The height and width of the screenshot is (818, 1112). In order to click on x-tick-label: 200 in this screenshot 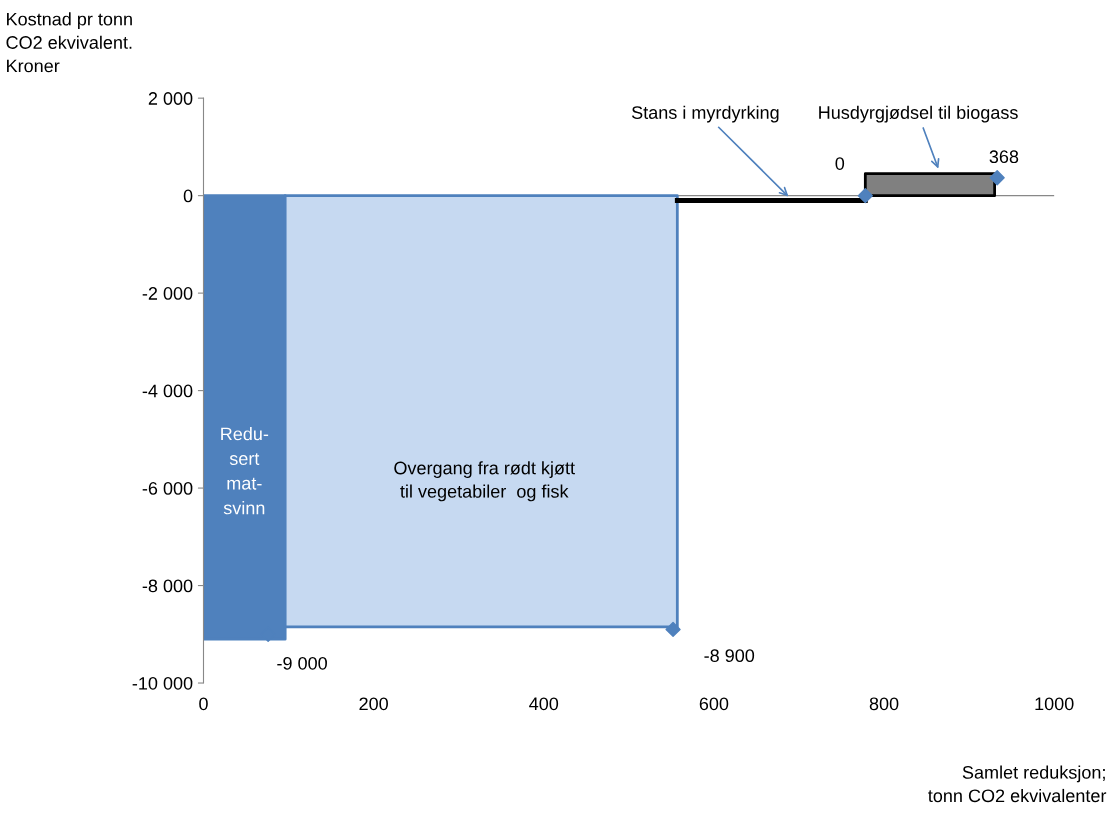, I will do `click(373, 704)`.